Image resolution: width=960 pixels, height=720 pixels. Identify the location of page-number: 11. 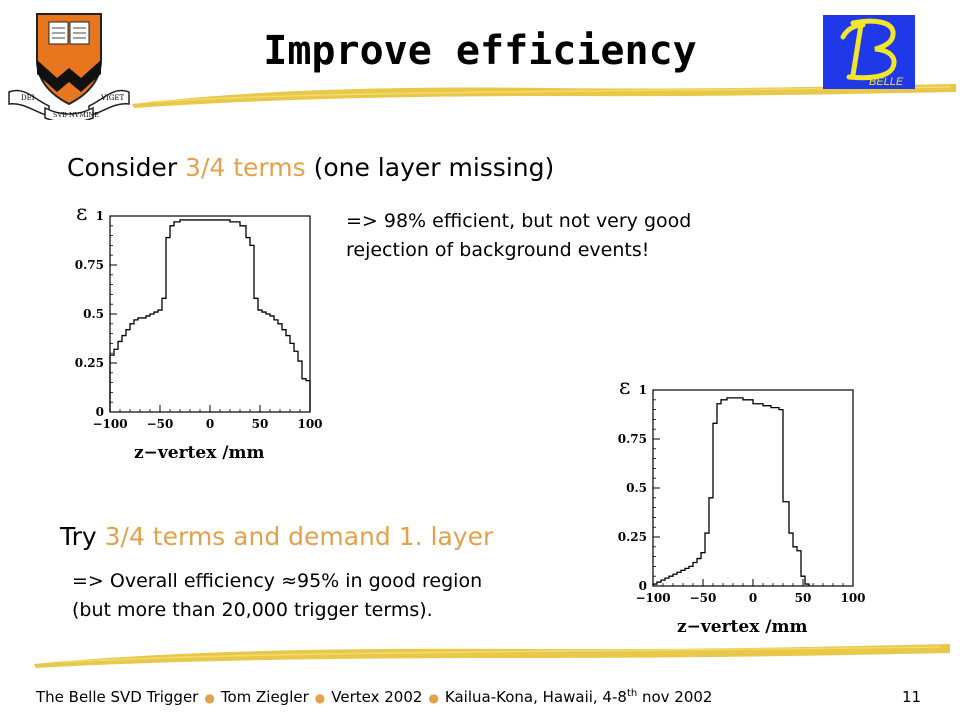
(912, 697).